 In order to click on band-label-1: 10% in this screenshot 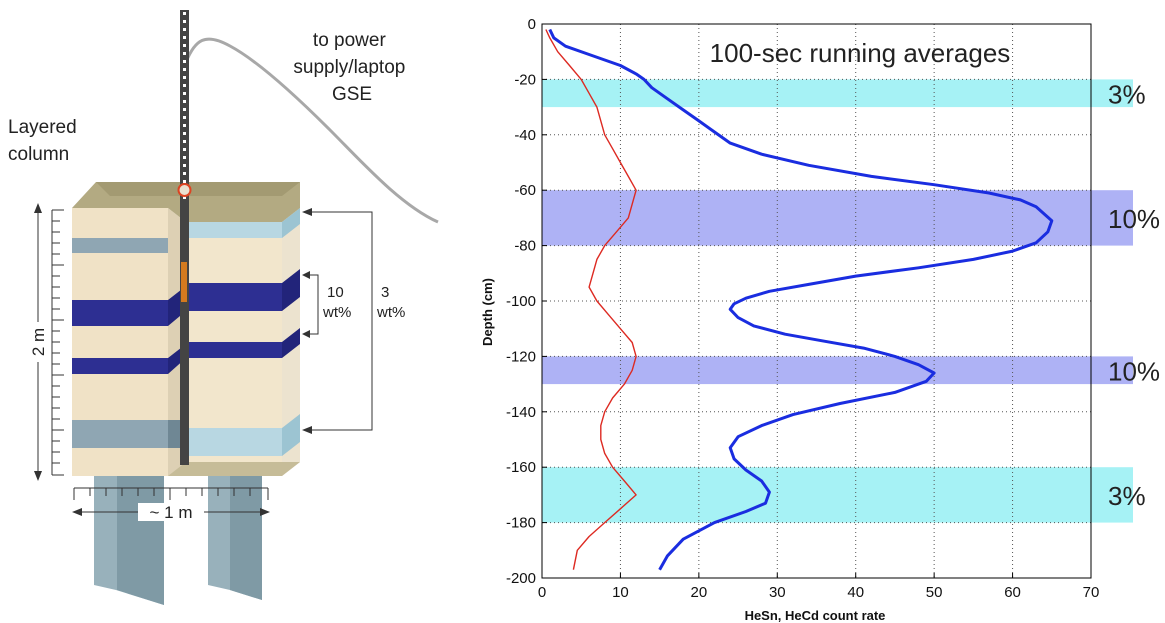, I will do `click(1134, 219)`.